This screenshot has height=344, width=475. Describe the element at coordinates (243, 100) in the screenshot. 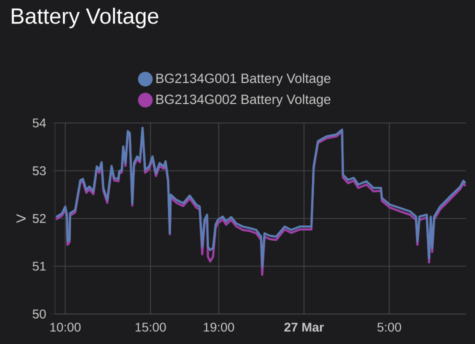

I see `legend-label: BG2134G002 Battery Voltage` at that location.